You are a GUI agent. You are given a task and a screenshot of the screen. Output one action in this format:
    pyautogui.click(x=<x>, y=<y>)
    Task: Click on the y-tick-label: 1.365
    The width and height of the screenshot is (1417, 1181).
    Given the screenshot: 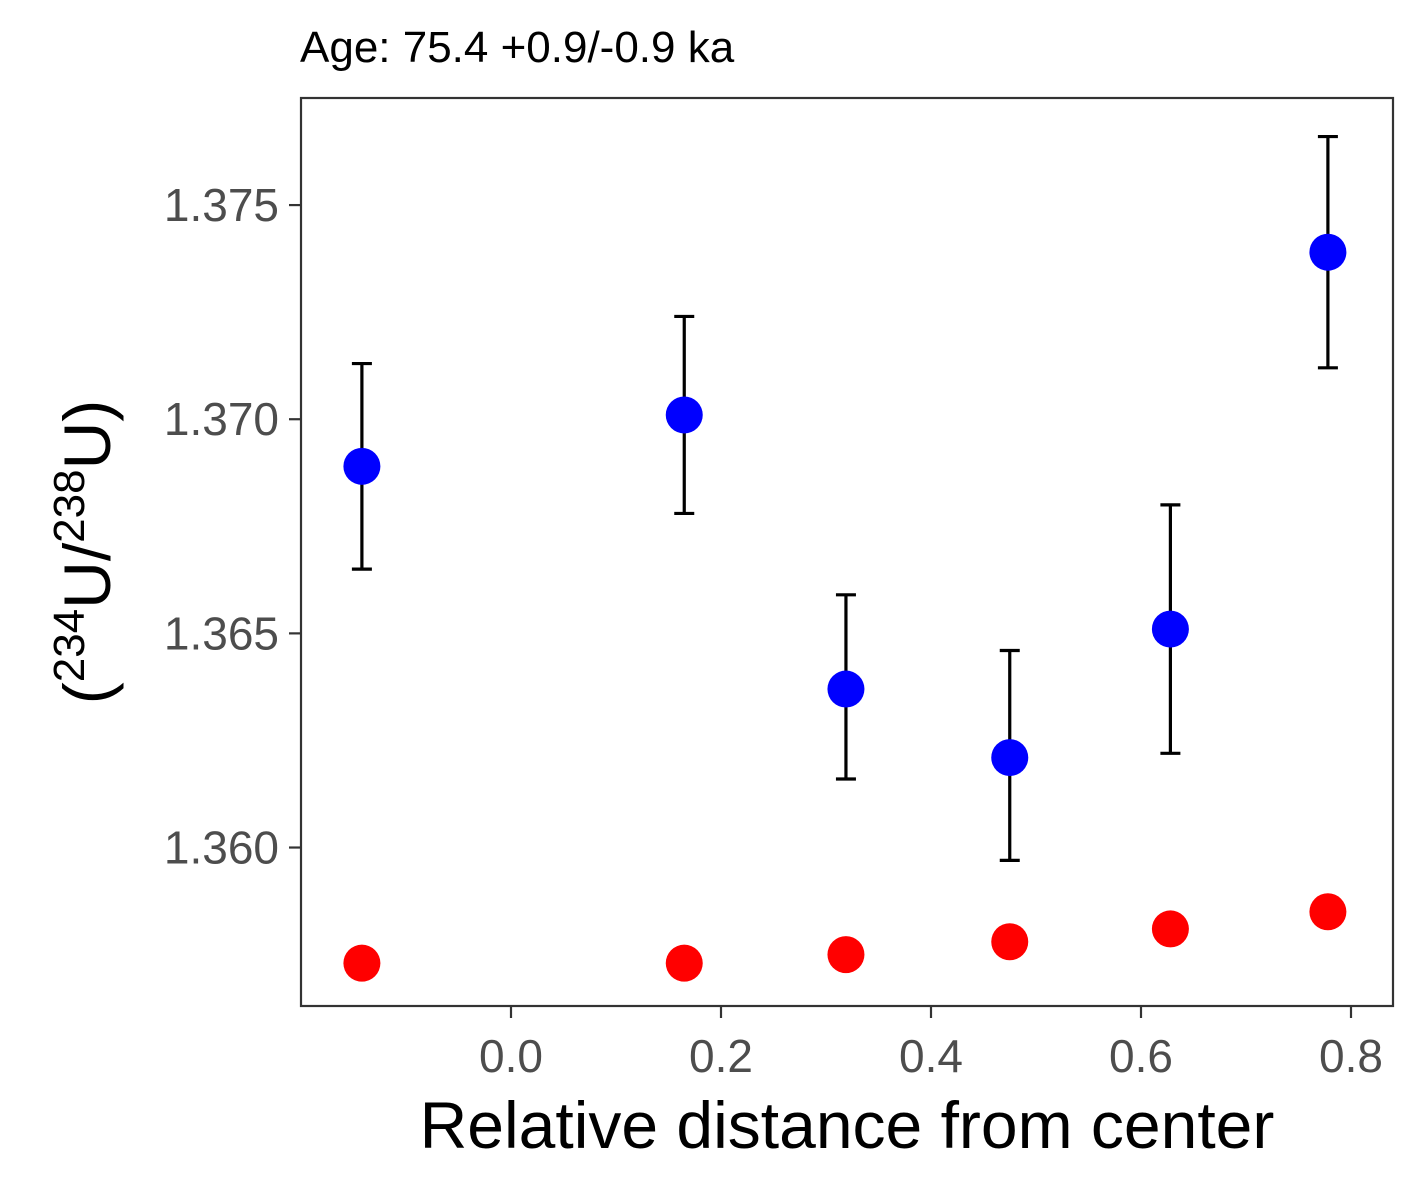 What is the action you would take?
    pyautogui.click(x=221, y=633)
    